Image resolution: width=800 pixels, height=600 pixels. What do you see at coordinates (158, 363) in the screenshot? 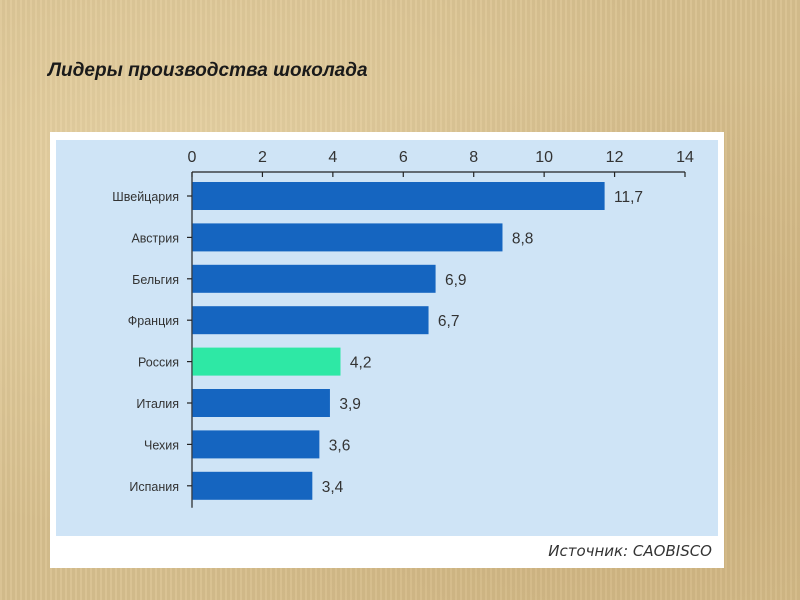
I see `category-label: Россия` at bounding box center [158, 363].